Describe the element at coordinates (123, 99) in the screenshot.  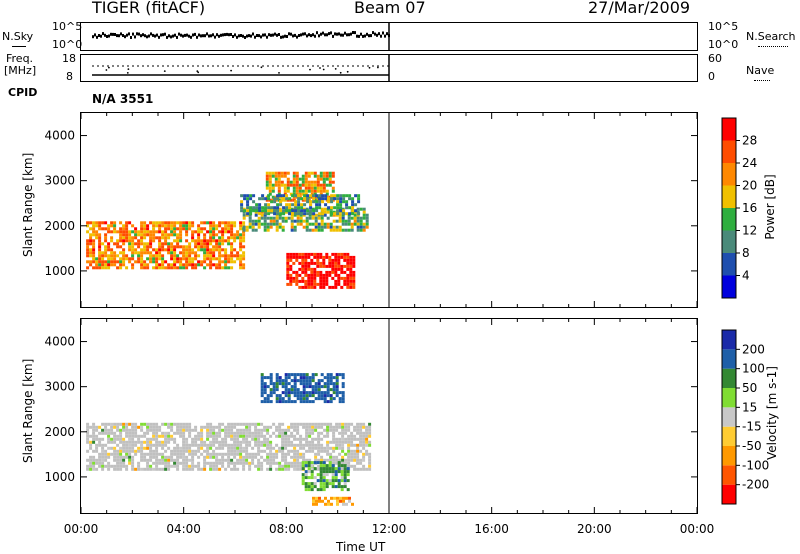
I see `cpid-value: N/A 3551` at that location.